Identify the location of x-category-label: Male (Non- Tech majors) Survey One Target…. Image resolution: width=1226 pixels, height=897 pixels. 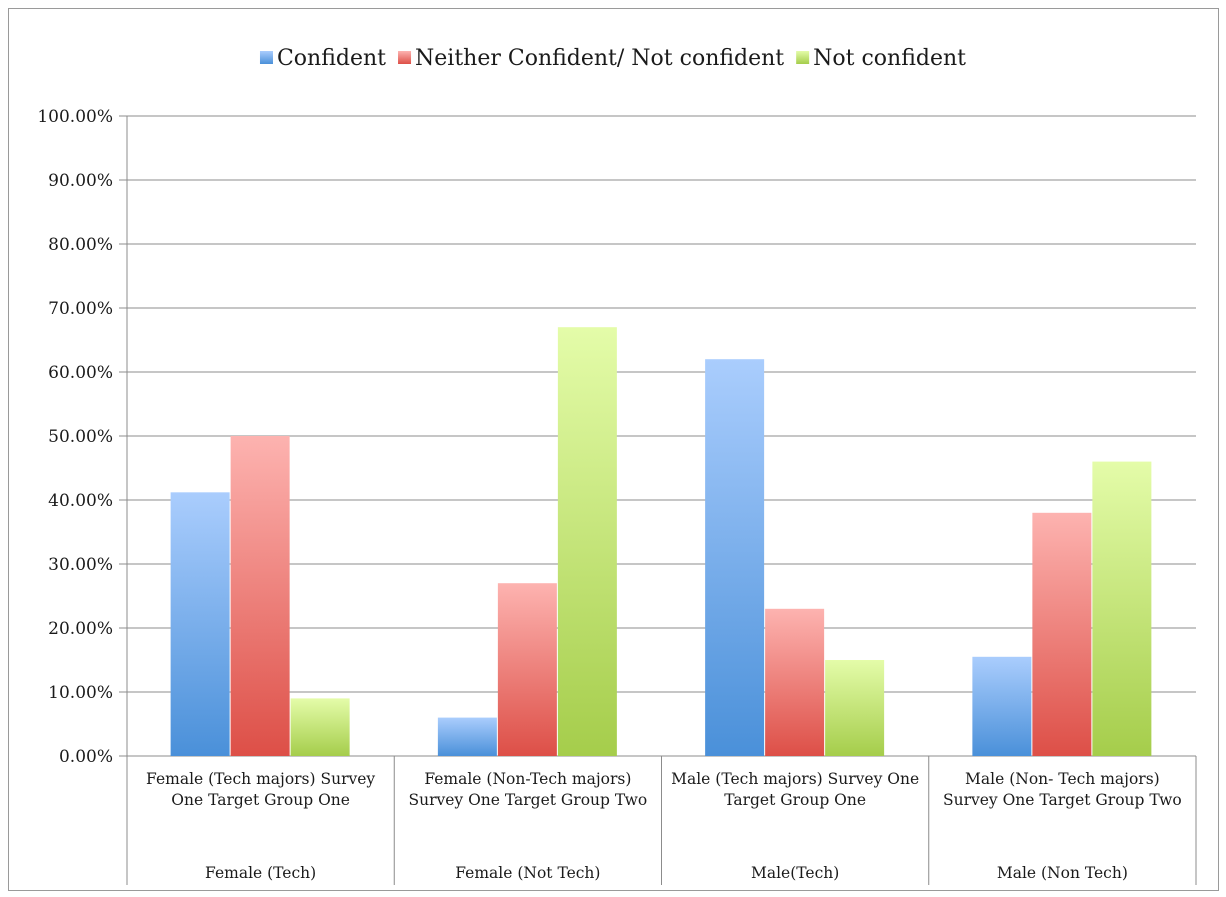
(1062, 789).